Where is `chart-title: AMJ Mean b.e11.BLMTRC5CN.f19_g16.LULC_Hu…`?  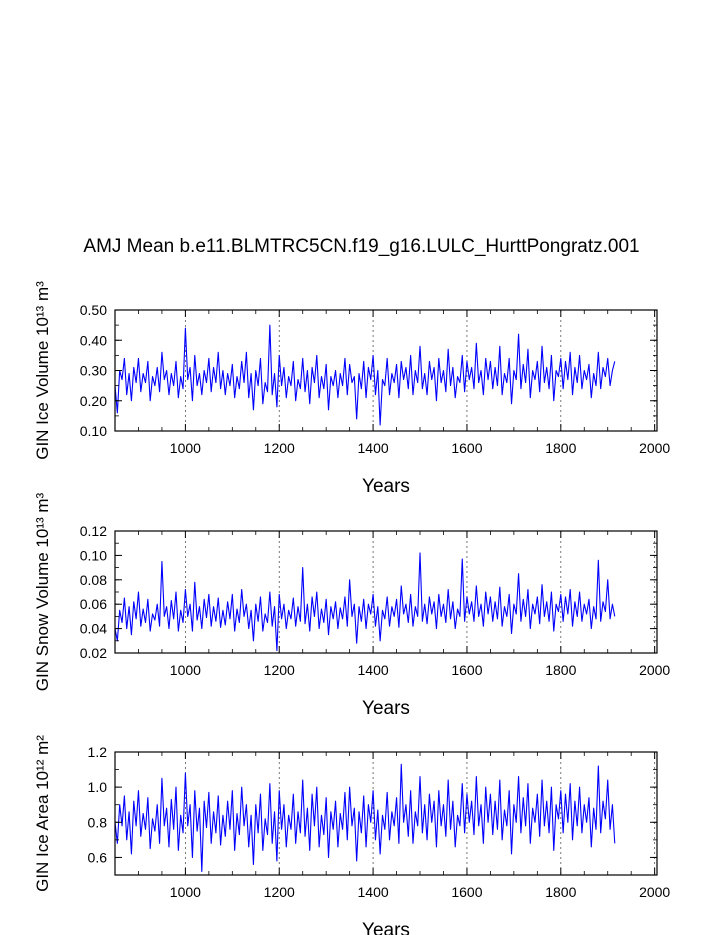 chart-title: AMJ Mean b.e11.BLMTRC5CN.f19_g16.LULC_Hu… is located at coordinates (361, 246).